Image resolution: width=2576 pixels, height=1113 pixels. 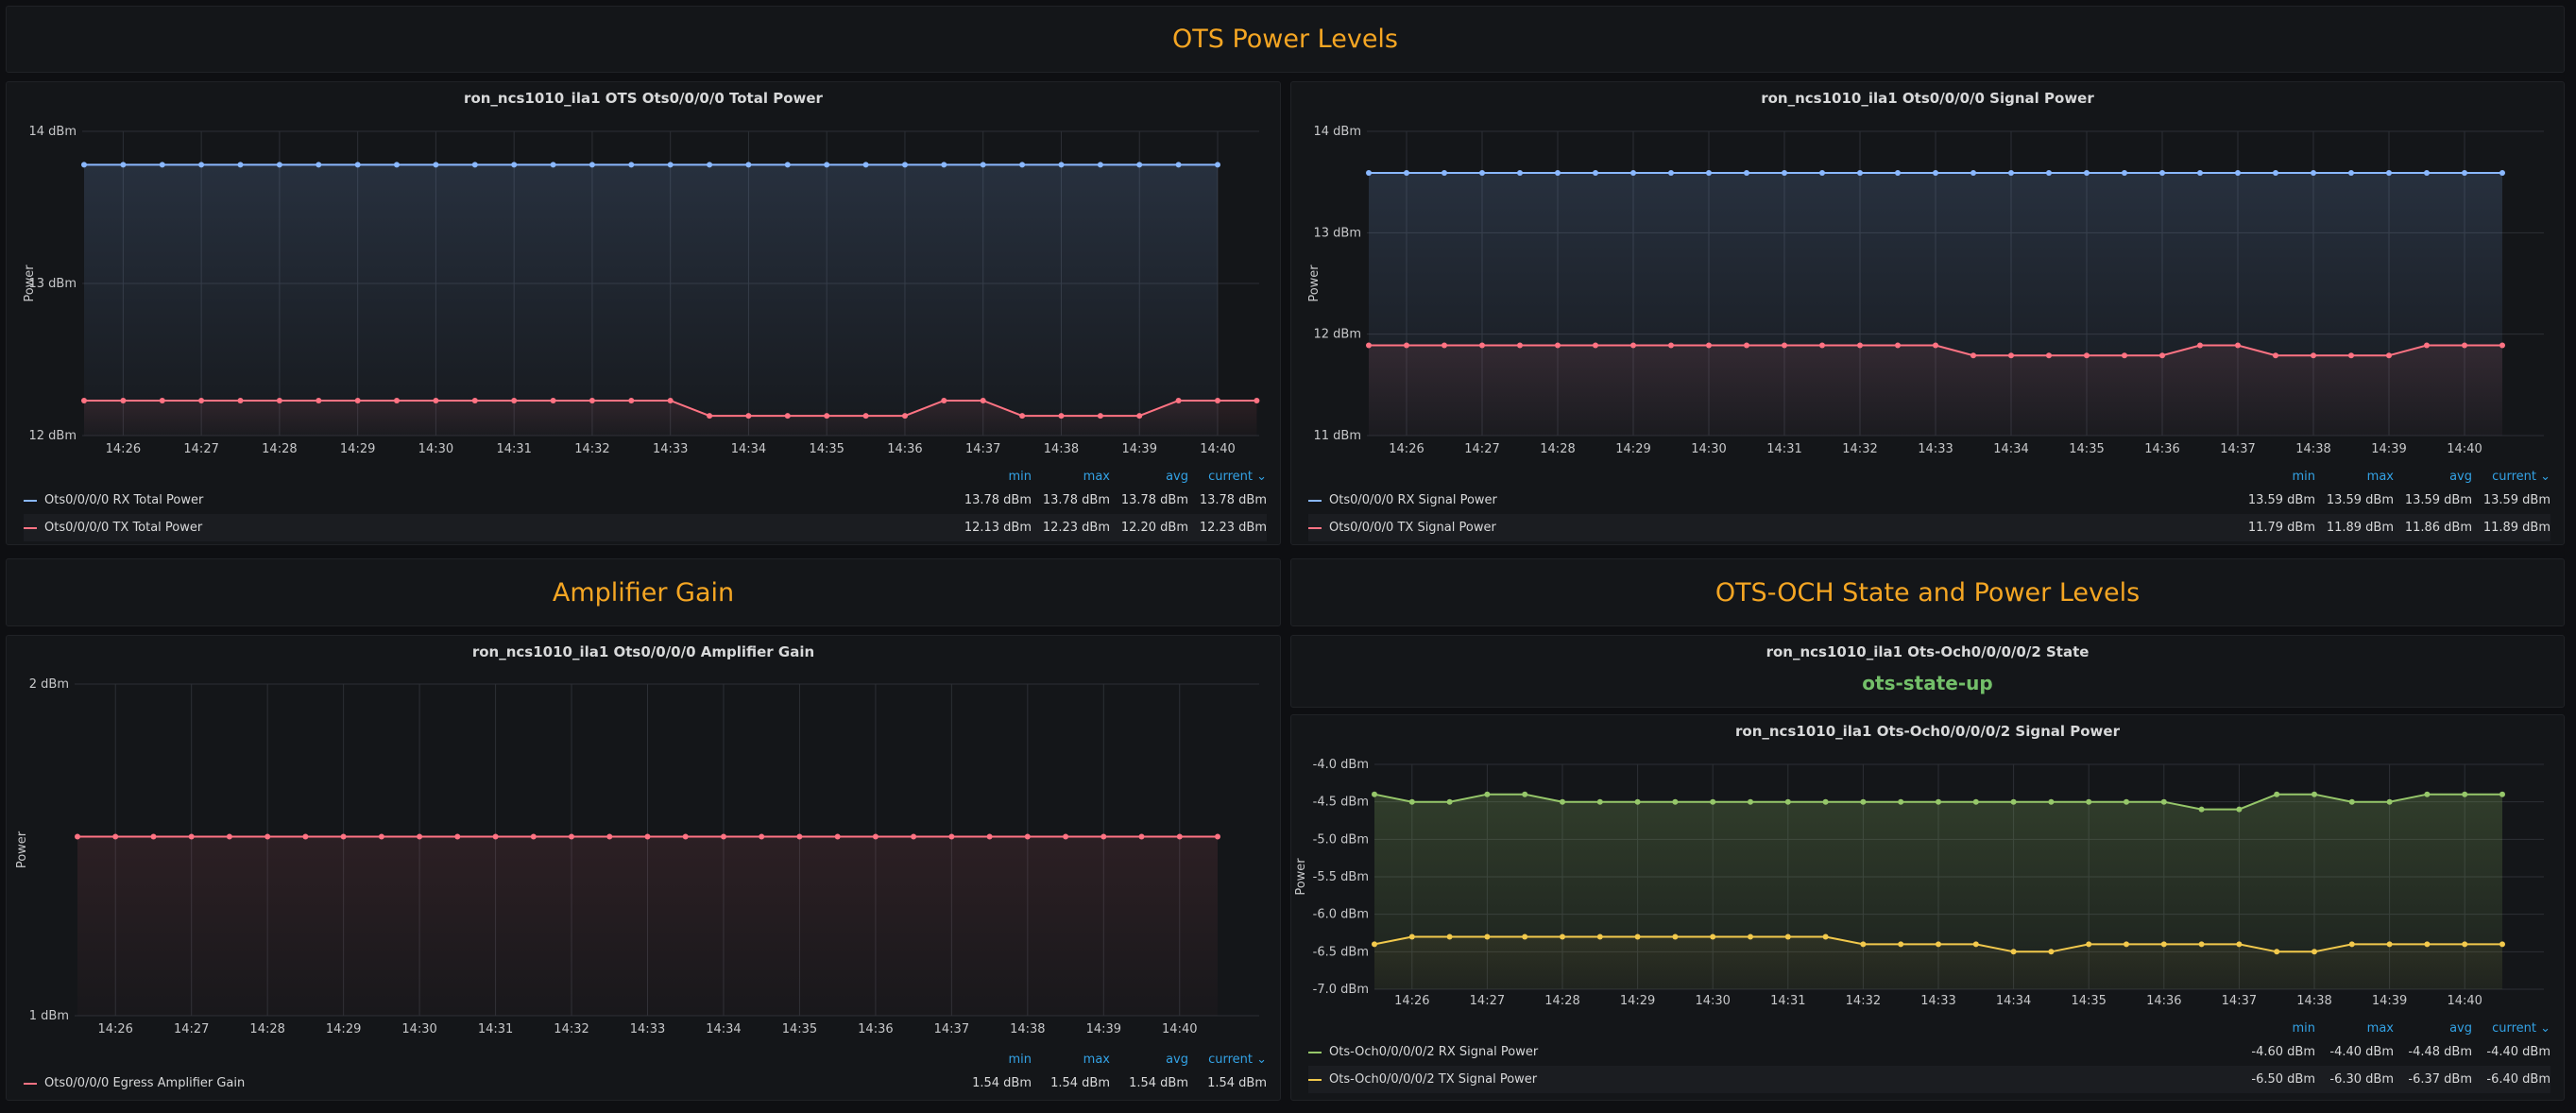 I want to click on x-tick-label: 14:30, so click(x=436, y=449).